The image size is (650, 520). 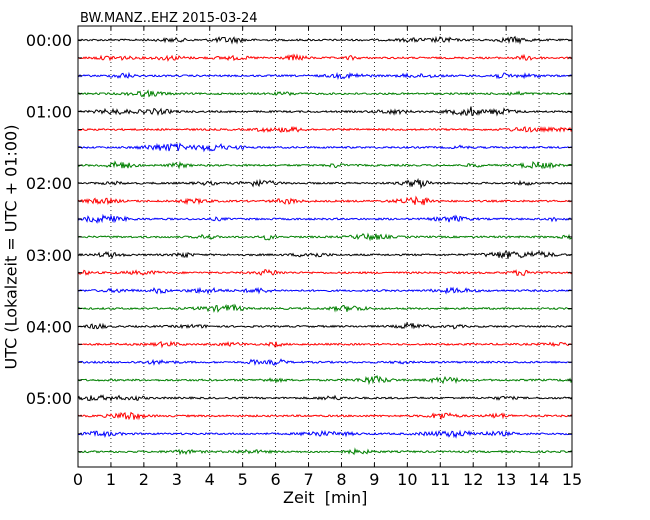 What do you see at coordinates (325, 497) in the screenshot?
I see `x-axis-label: Zeit [min]` at bounding box center [325, 497].